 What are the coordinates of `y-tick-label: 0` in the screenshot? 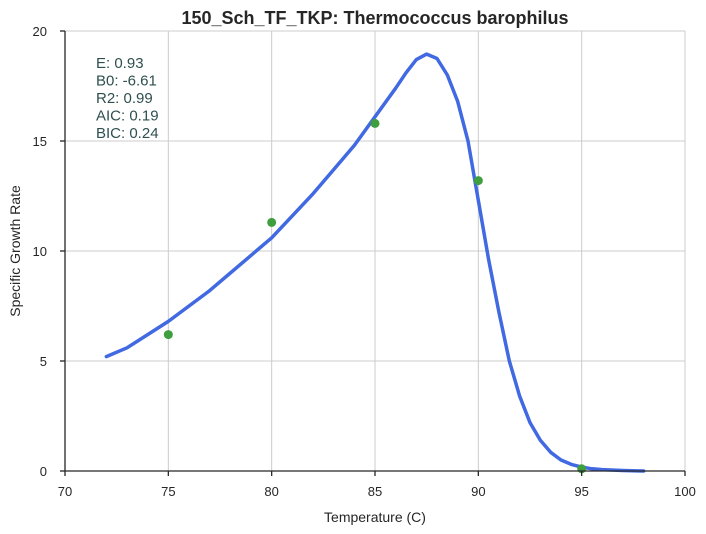 It's located at (43, 471).